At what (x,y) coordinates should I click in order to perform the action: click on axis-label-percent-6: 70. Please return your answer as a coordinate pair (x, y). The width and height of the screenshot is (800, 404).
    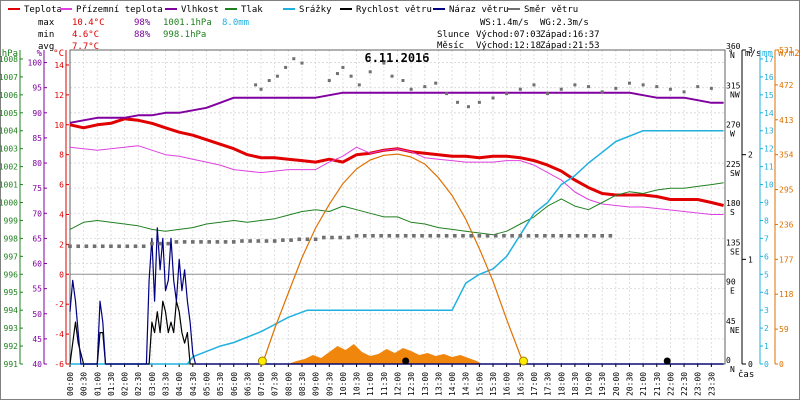
    Looking at the image, I should click on (37, 213).